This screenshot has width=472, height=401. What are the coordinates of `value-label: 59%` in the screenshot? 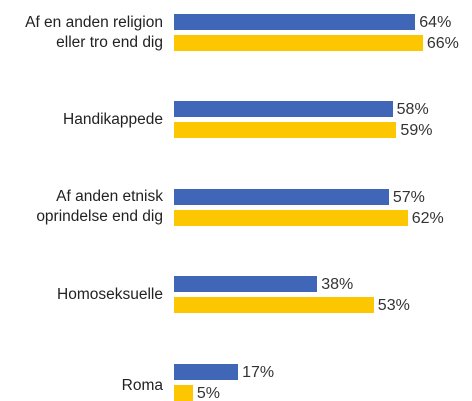 It's located at (416, 131).